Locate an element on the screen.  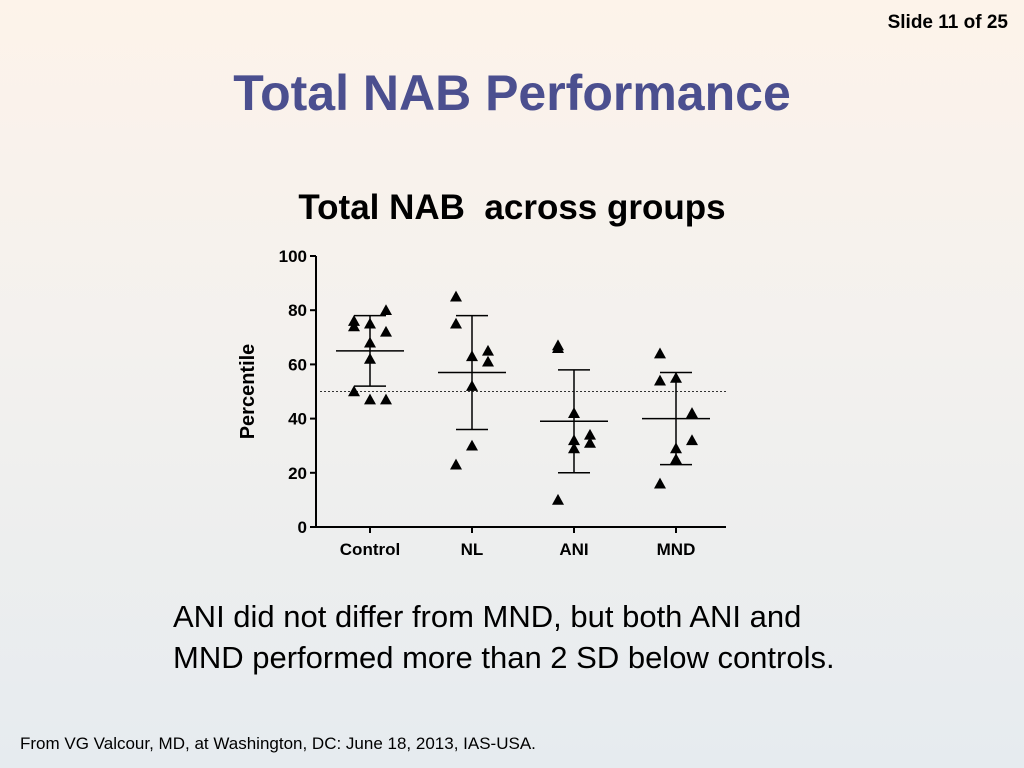
y-tick-label: 60 is located at coordinates (297, 364).